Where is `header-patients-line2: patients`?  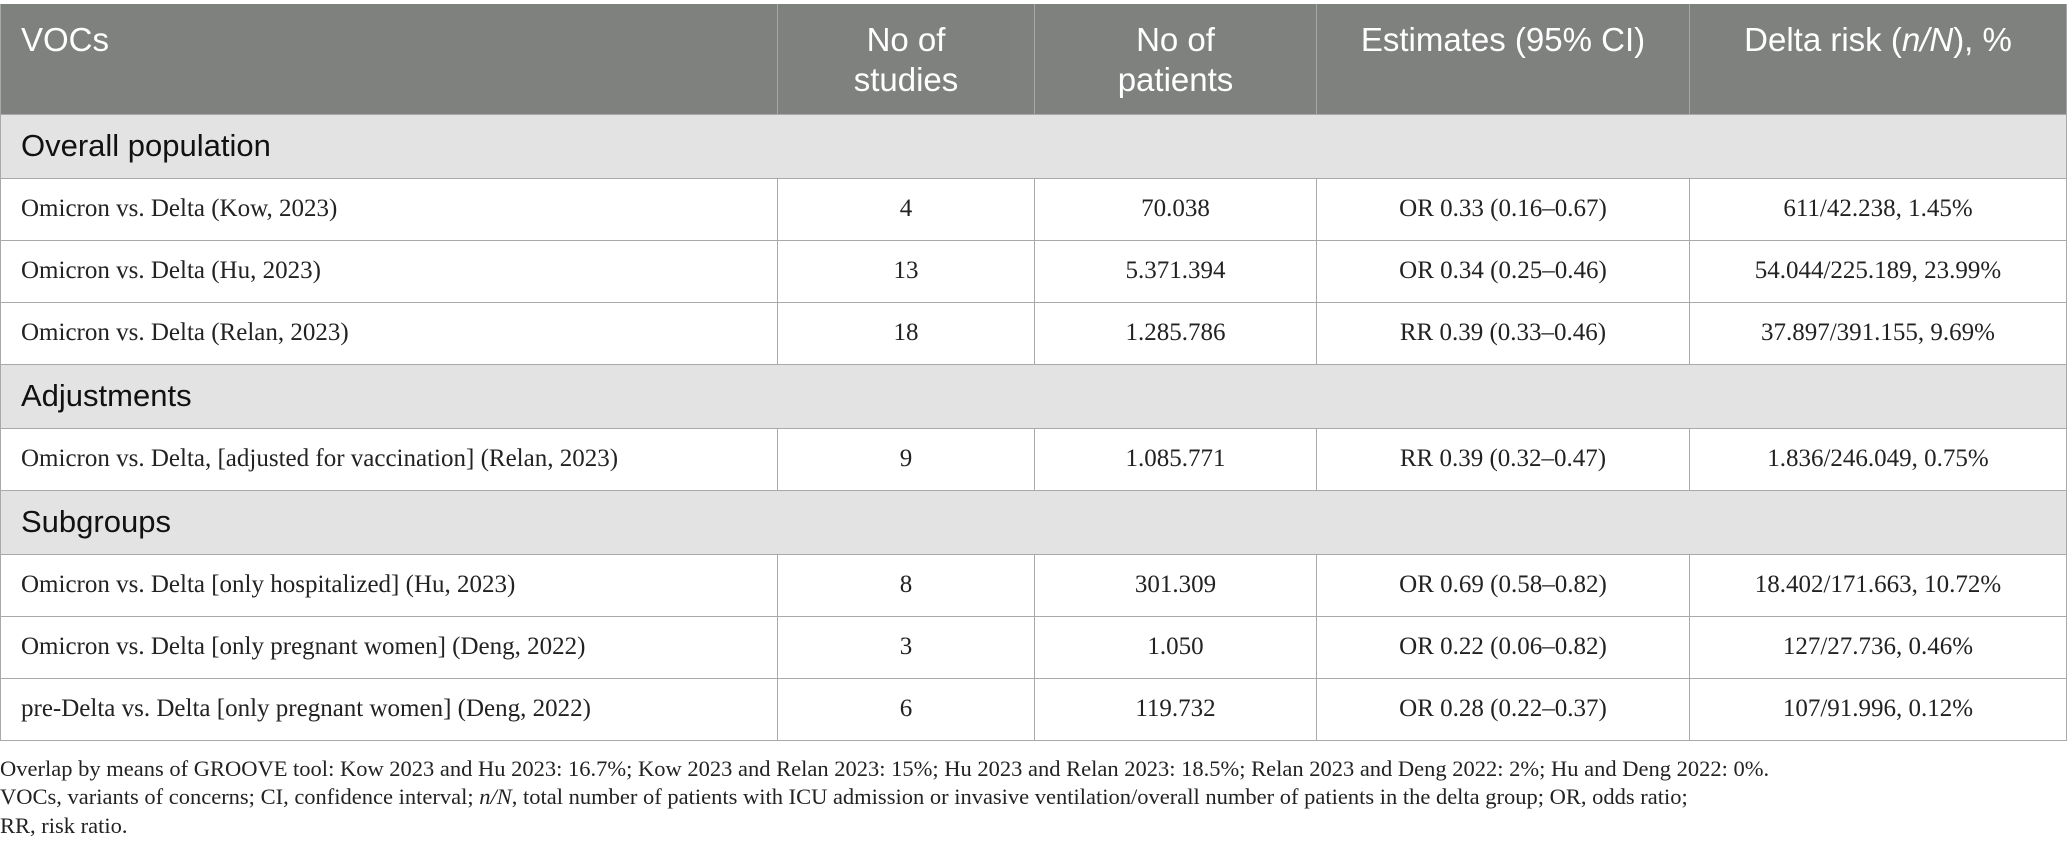 header-patients-line2: patients is located at coordinates (1175, 79).